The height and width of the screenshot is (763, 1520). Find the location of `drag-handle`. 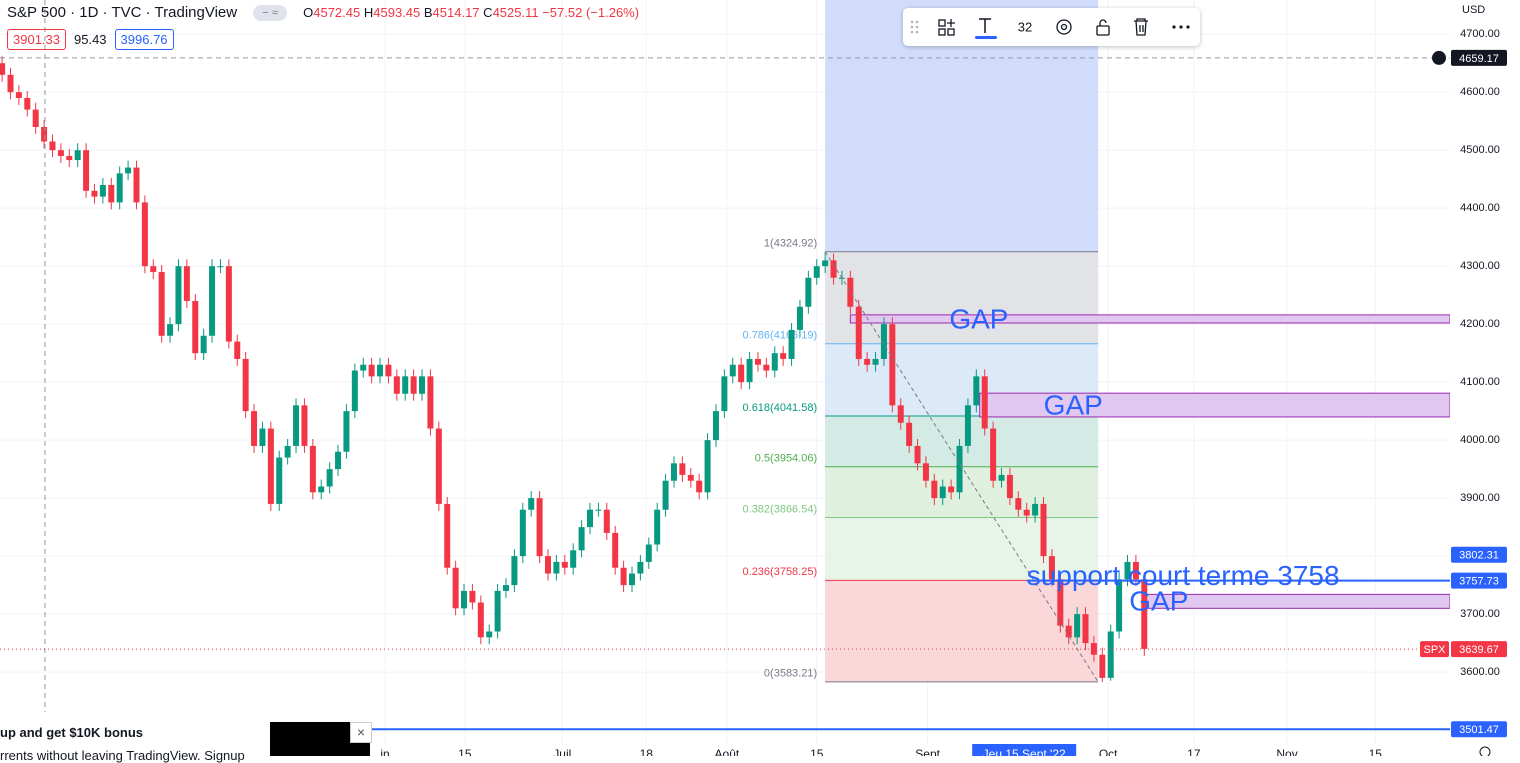

drag-handle is located at coordinates (914, 27).